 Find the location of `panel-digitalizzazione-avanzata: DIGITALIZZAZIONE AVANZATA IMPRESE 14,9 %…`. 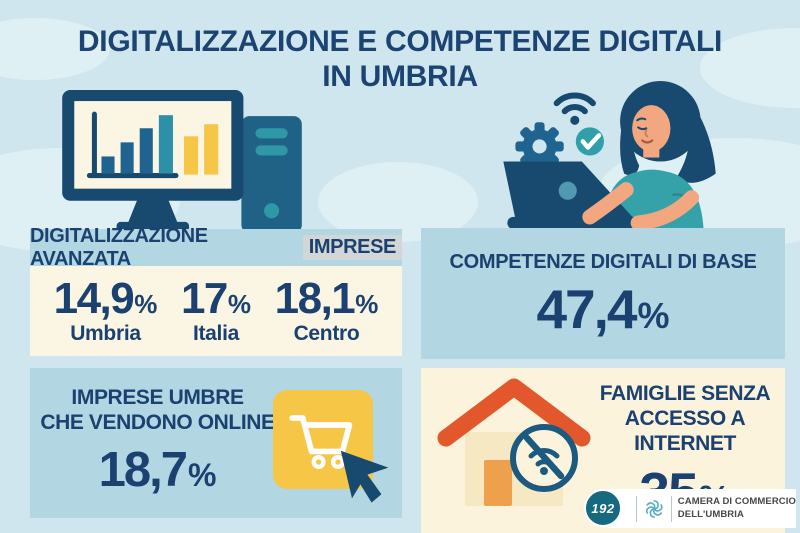

panel-digitalizzazione-avanzata: DIGITALIZZAZIONE AVANZATA IMPRESE 14,9 %… is located at coordinates (216, 290).